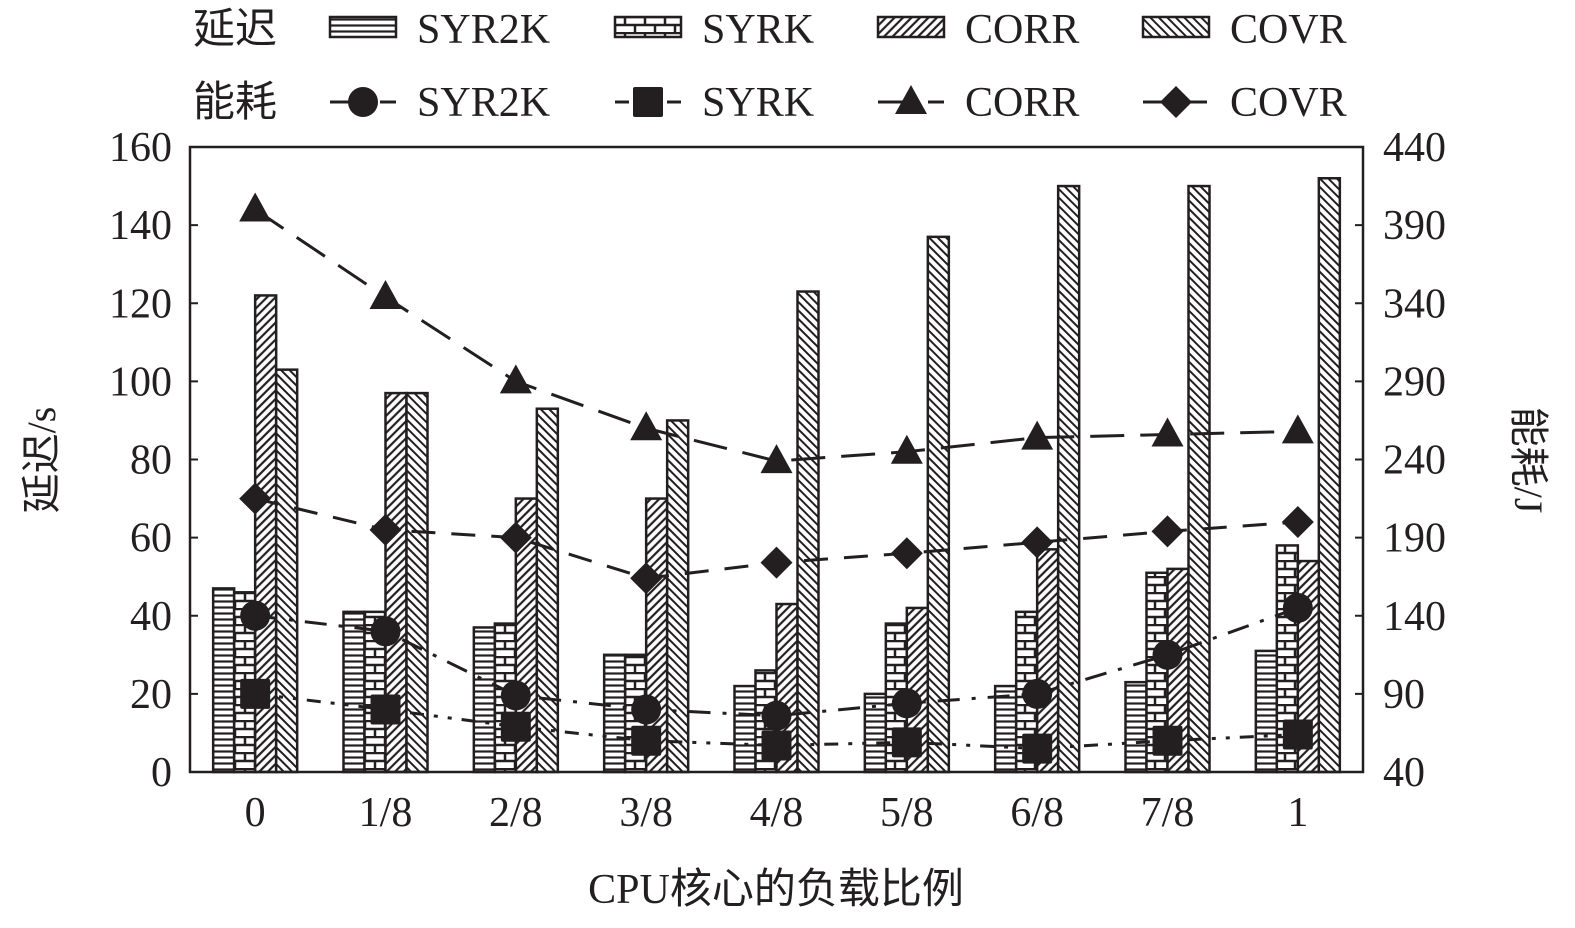 This screenshot has height=928, width=1575. I want to click on legend-line-group-label: 能耗, so click(235, 103).